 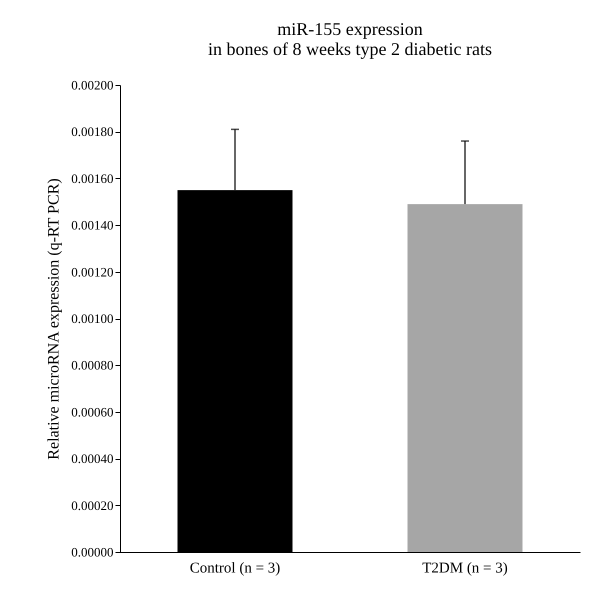 What do you see at coordinates (92, 225) in the screenshot?
I see `y-tick-label: 0.00140` at bounding box center [92, 225].